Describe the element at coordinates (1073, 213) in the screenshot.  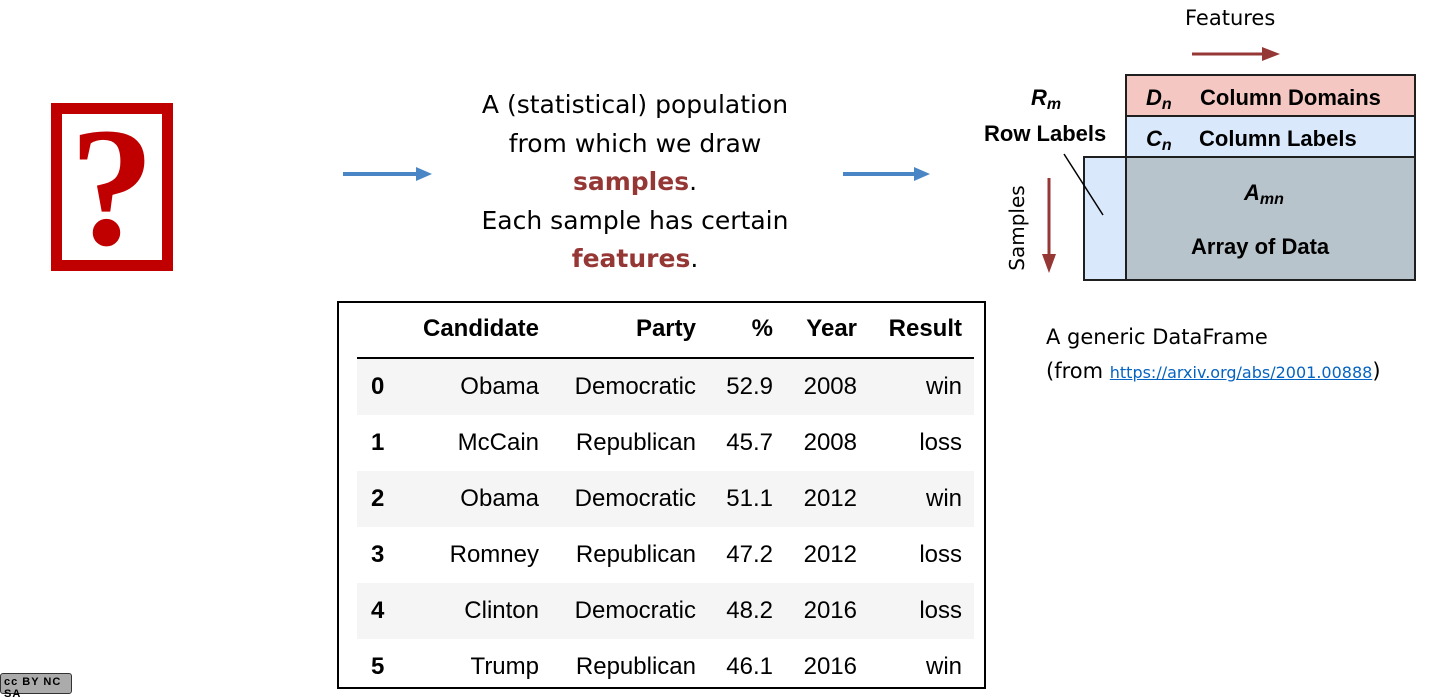
I see `leader-line-and-samples-arrow` at that location.